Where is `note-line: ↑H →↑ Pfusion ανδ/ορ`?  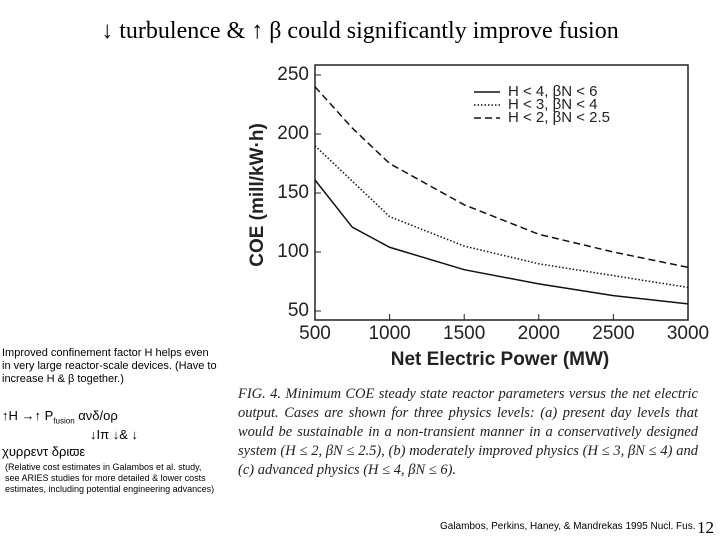
note-line: ↑H →↑ Pfusion ανδ/ορ is located at coordinates (60, 417).